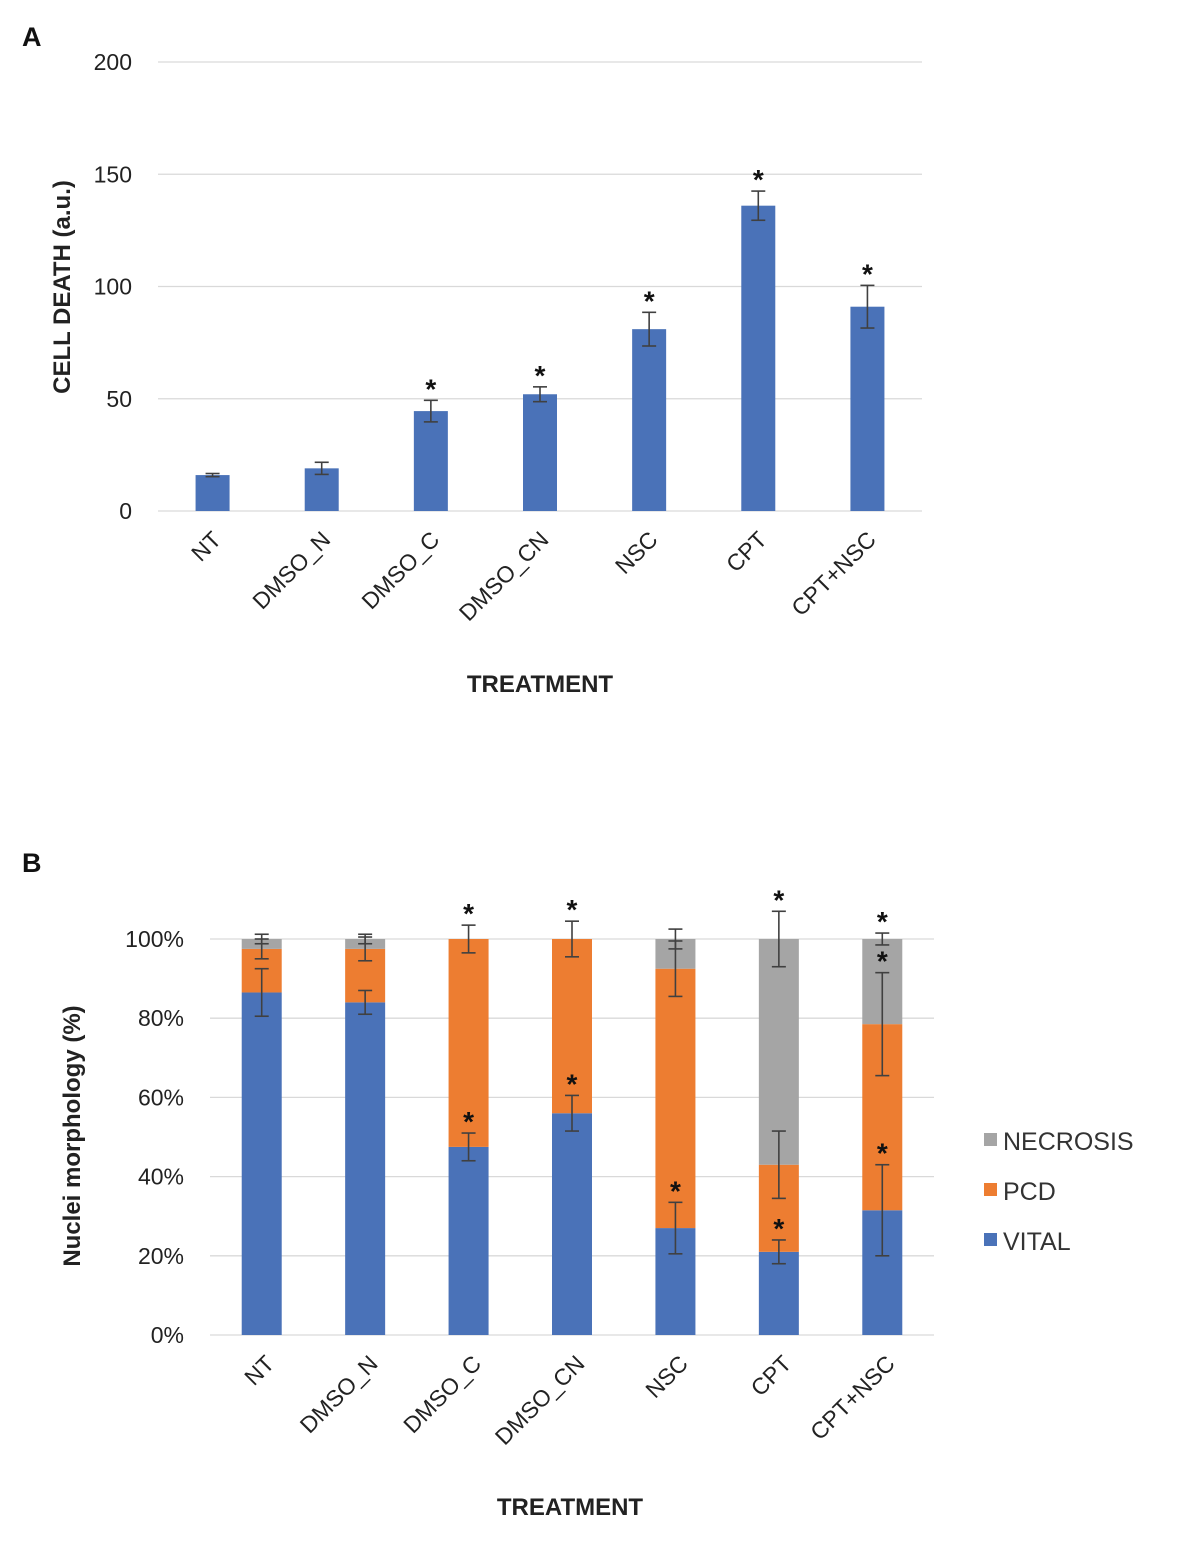  I want to click on panel-b-bar-nt-vital, so click(261, 1163).